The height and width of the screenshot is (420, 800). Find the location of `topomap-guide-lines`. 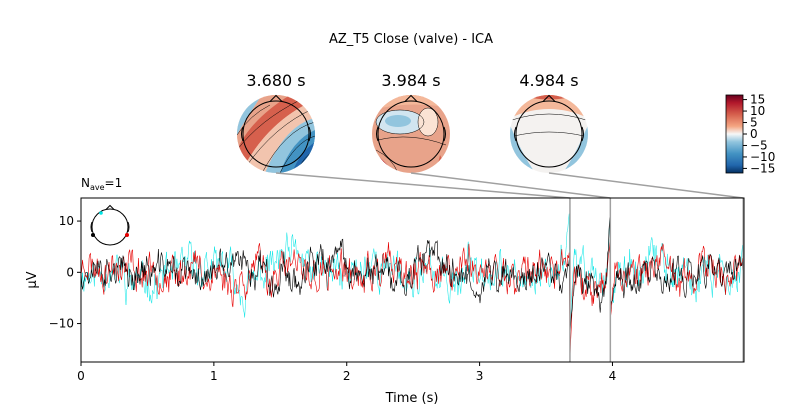

topomap-guide-lines is located at coordinates (509, 185).